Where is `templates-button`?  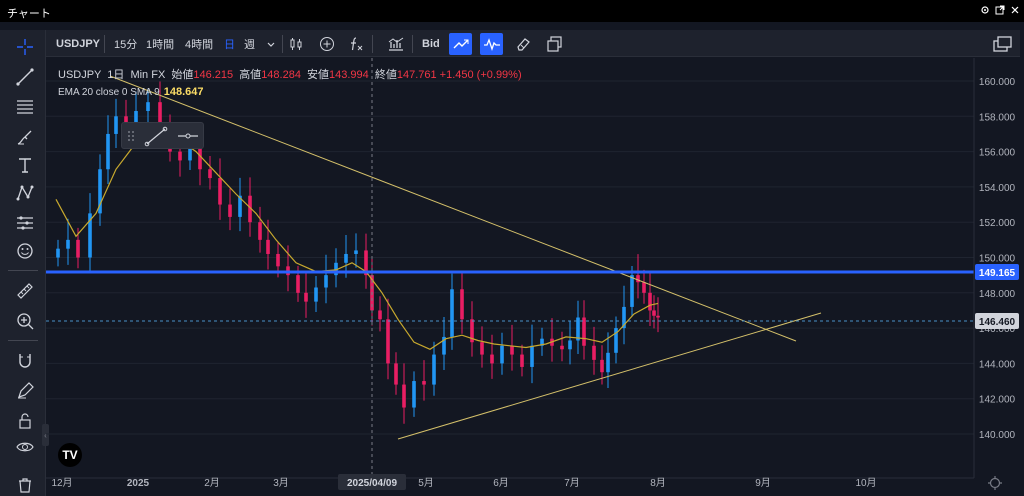 templates-button is located at coordinates (395, 44).